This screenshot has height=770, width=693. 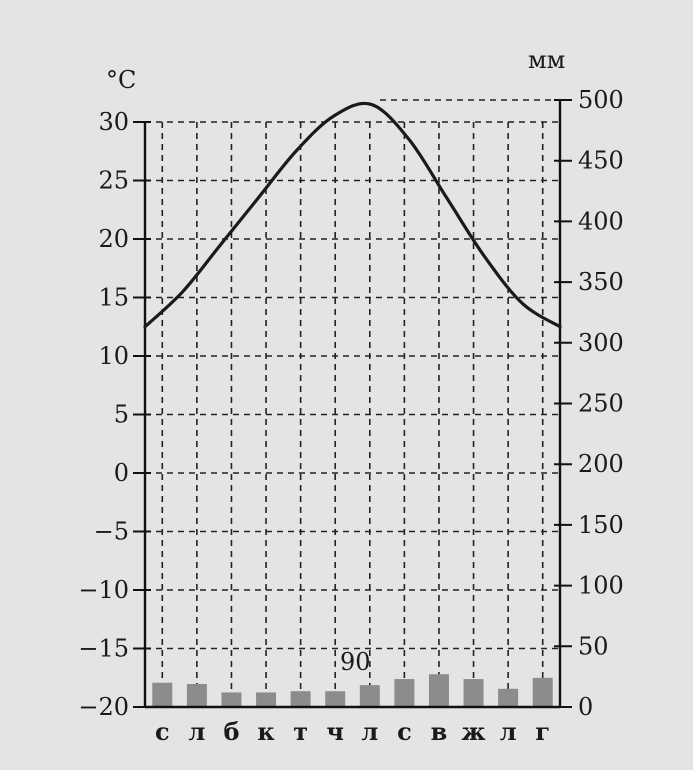 What do you see at coordinates (585, 707) in the screenshot?
I see `precipitation-tick-label: 0` at bounding box center [585, 707].